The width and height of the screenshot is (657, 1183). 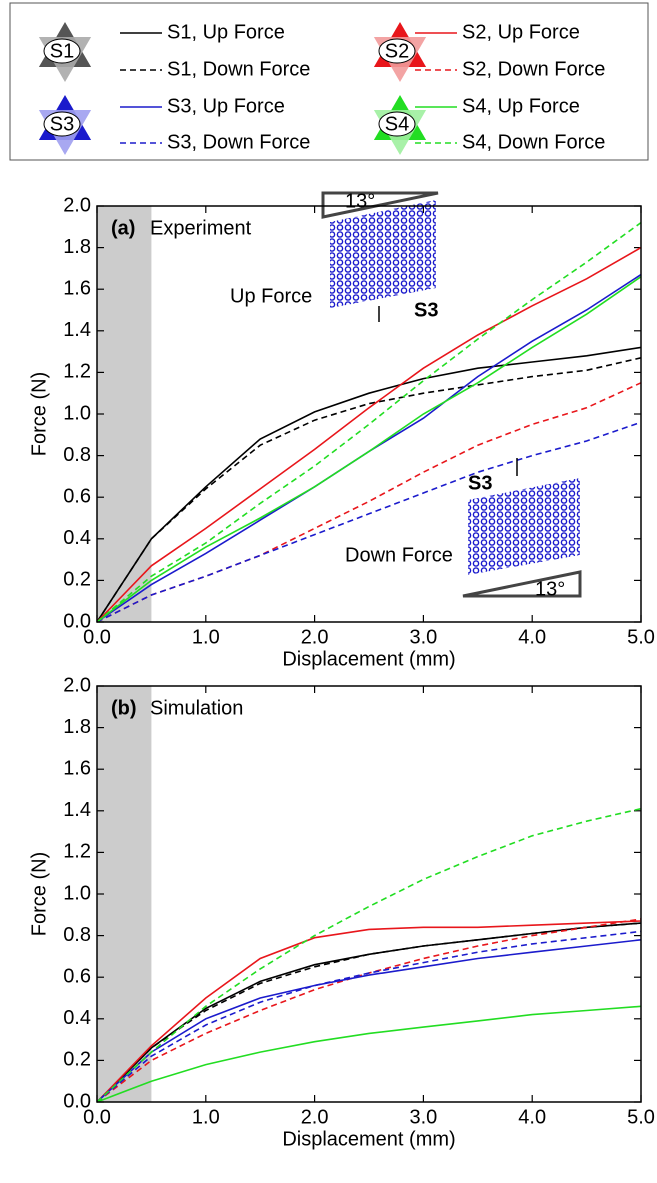 I want to click on legend-icon-label: S3, so click(x=62, y=124).